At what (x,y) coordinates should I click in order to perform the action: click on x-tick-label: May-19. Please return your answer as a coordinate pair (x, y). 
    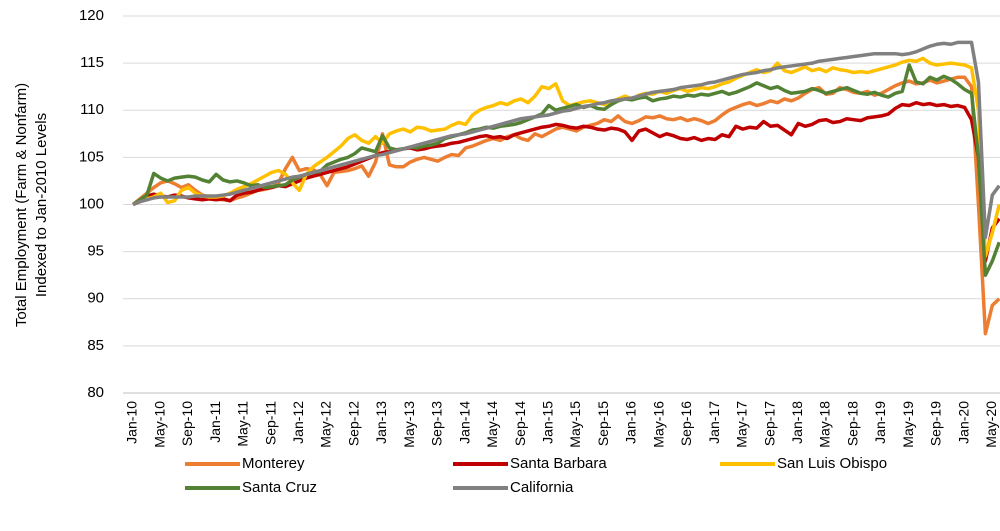
    Looking at the image, I should click on (908, 424).